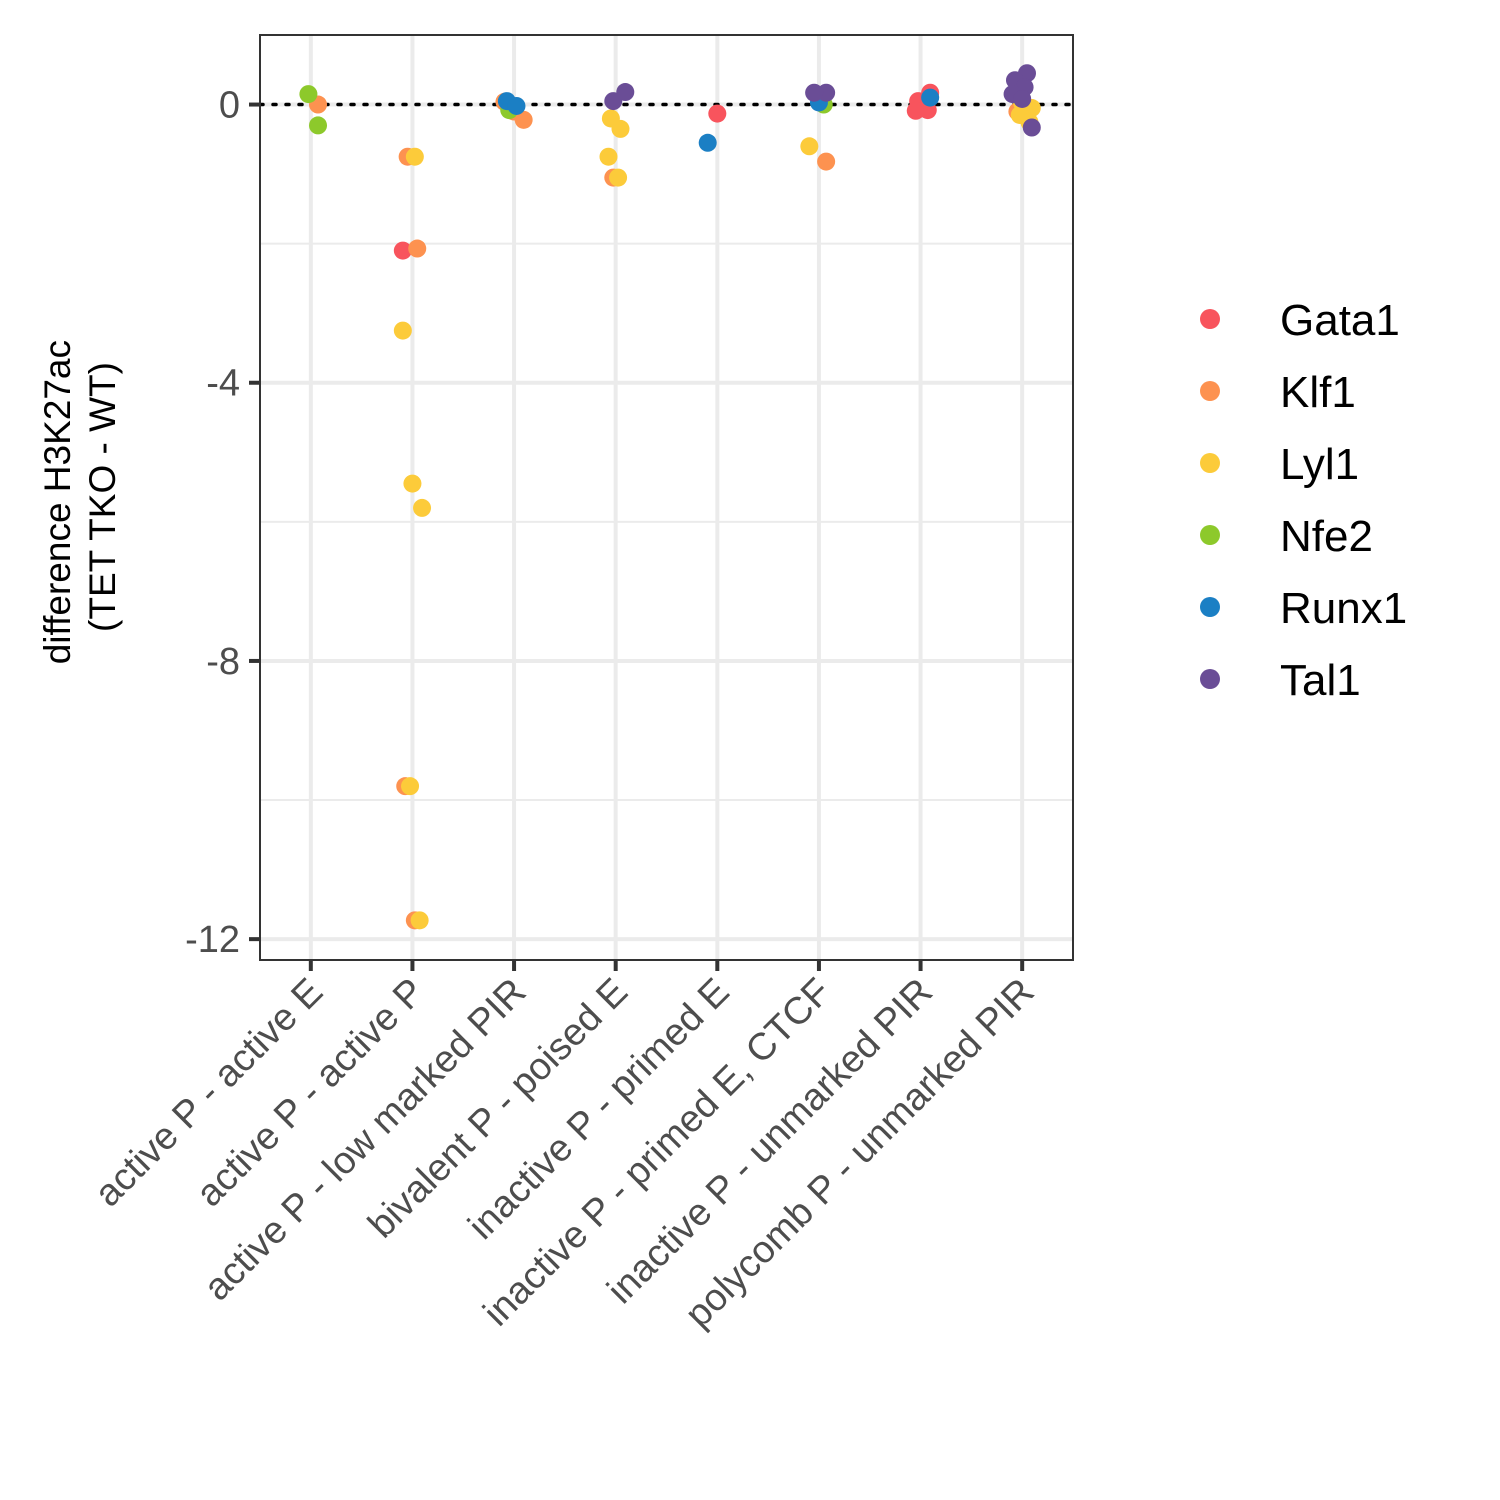 The width and height of the screenshot is (1500, 1500). I want to click on legend-label-gata1: Gata1, so click(1340, 320).